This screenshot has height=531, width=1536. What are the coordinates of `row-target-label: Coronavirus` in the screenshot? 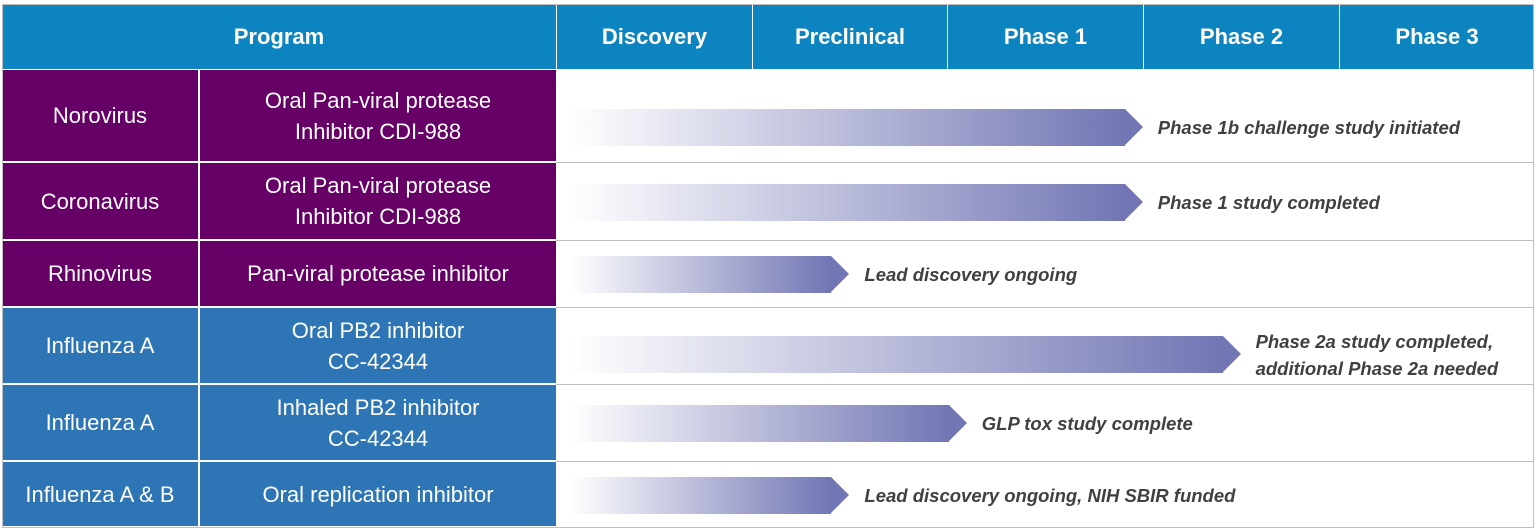 It's located at (100, 201).